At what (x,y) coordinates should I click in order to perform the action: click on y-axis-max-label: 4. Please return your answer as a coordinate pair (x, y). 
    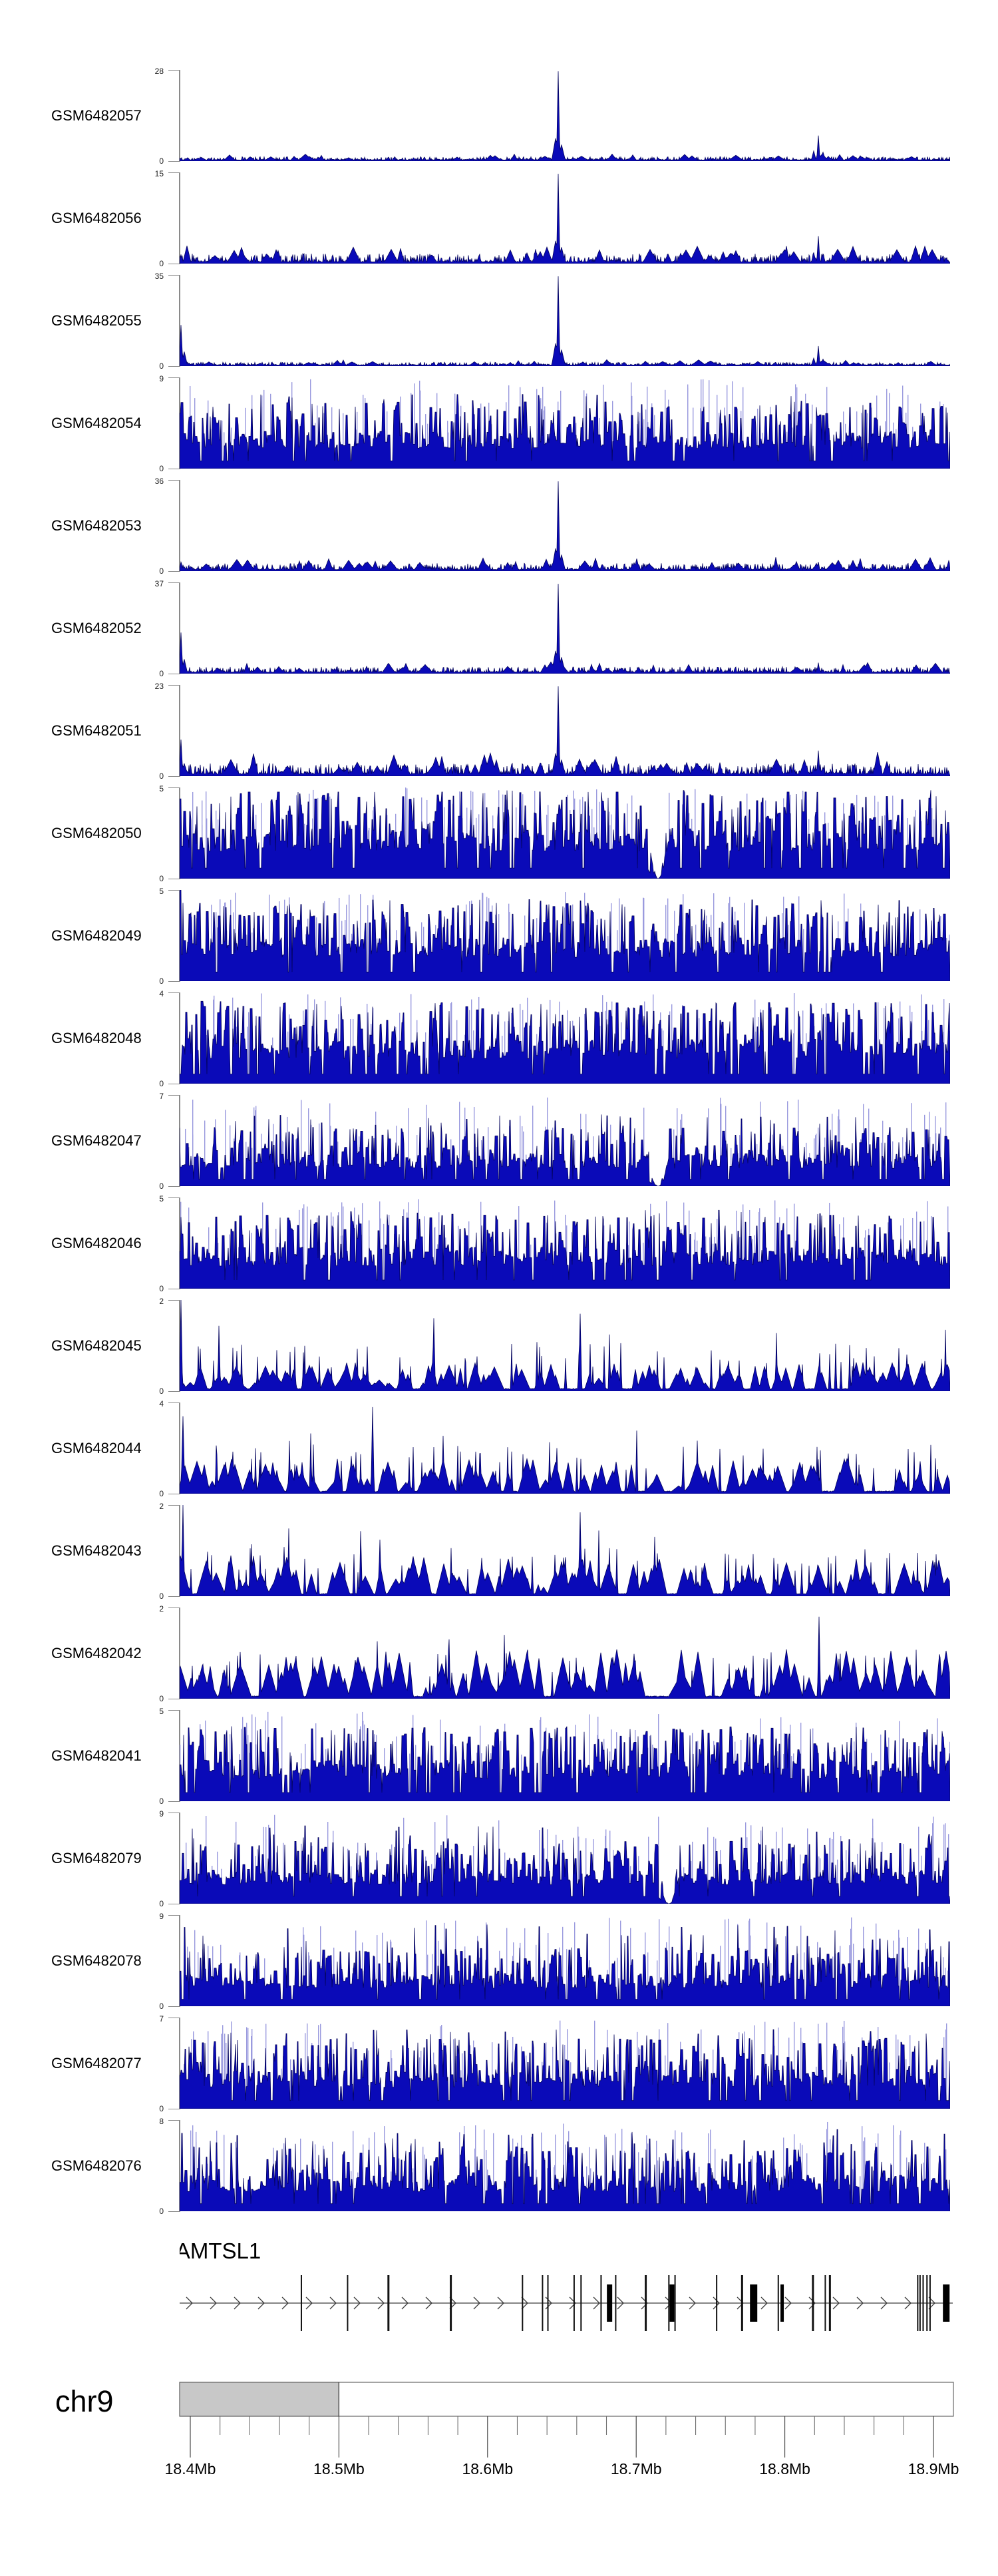
    Looking at the image, I should click on (161, 1403).